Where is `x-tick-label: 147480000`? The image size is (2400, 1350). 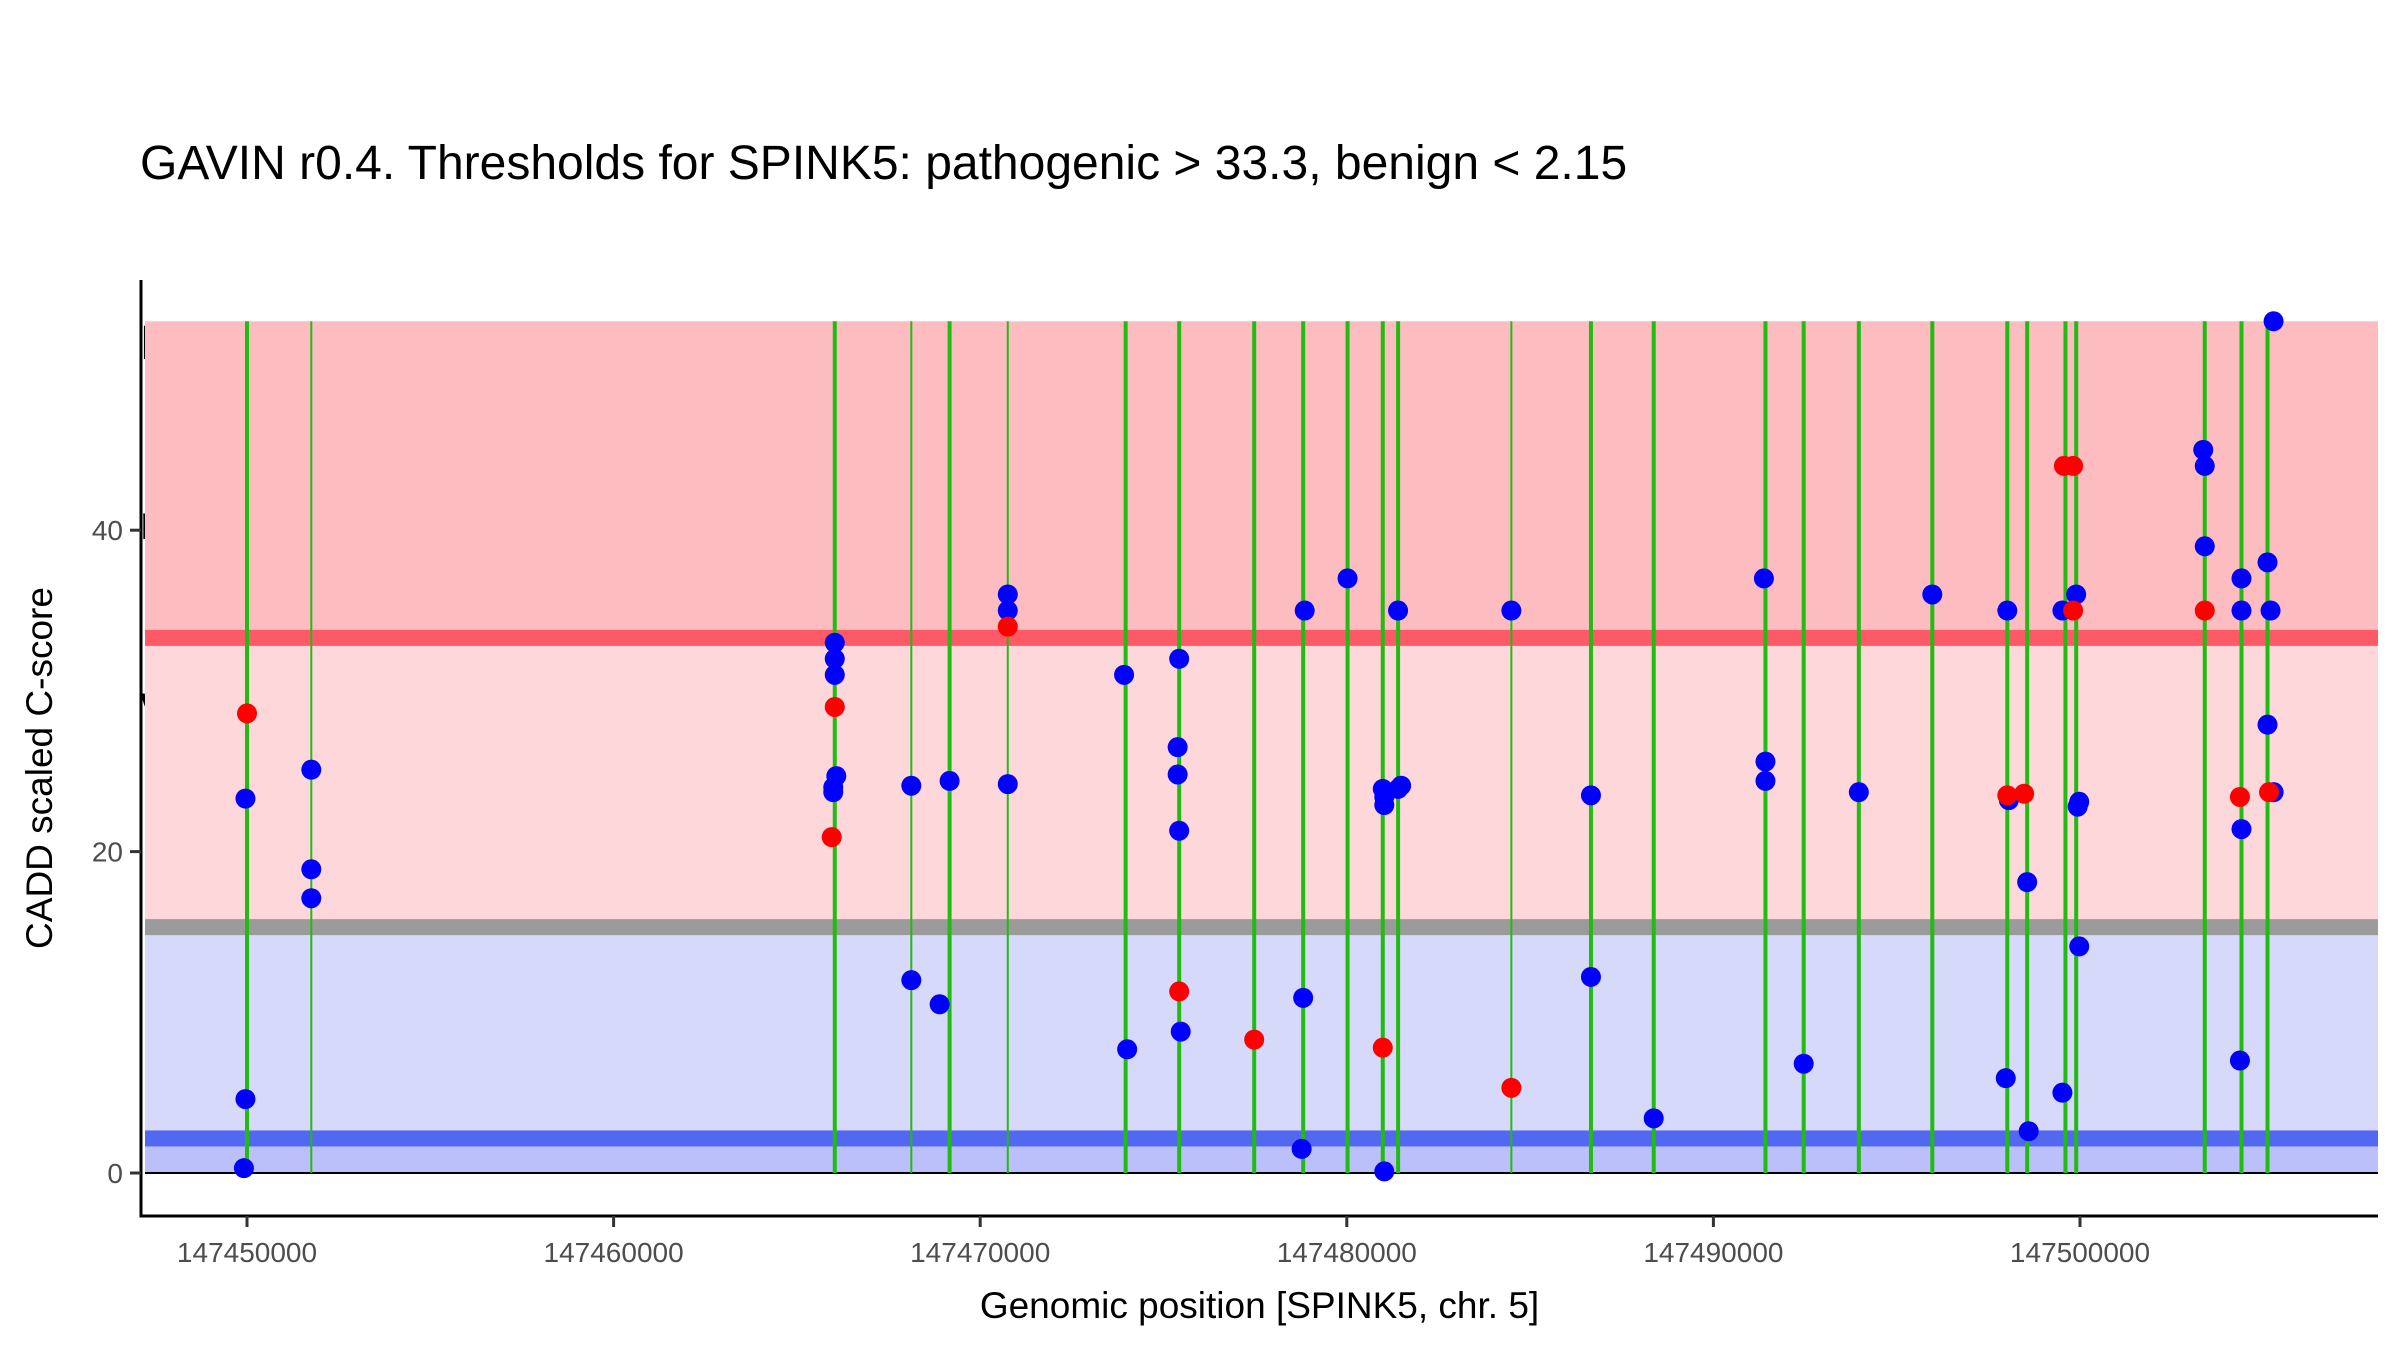
x-tick-label: 147480000 is located at coordinates (1347, 1252).